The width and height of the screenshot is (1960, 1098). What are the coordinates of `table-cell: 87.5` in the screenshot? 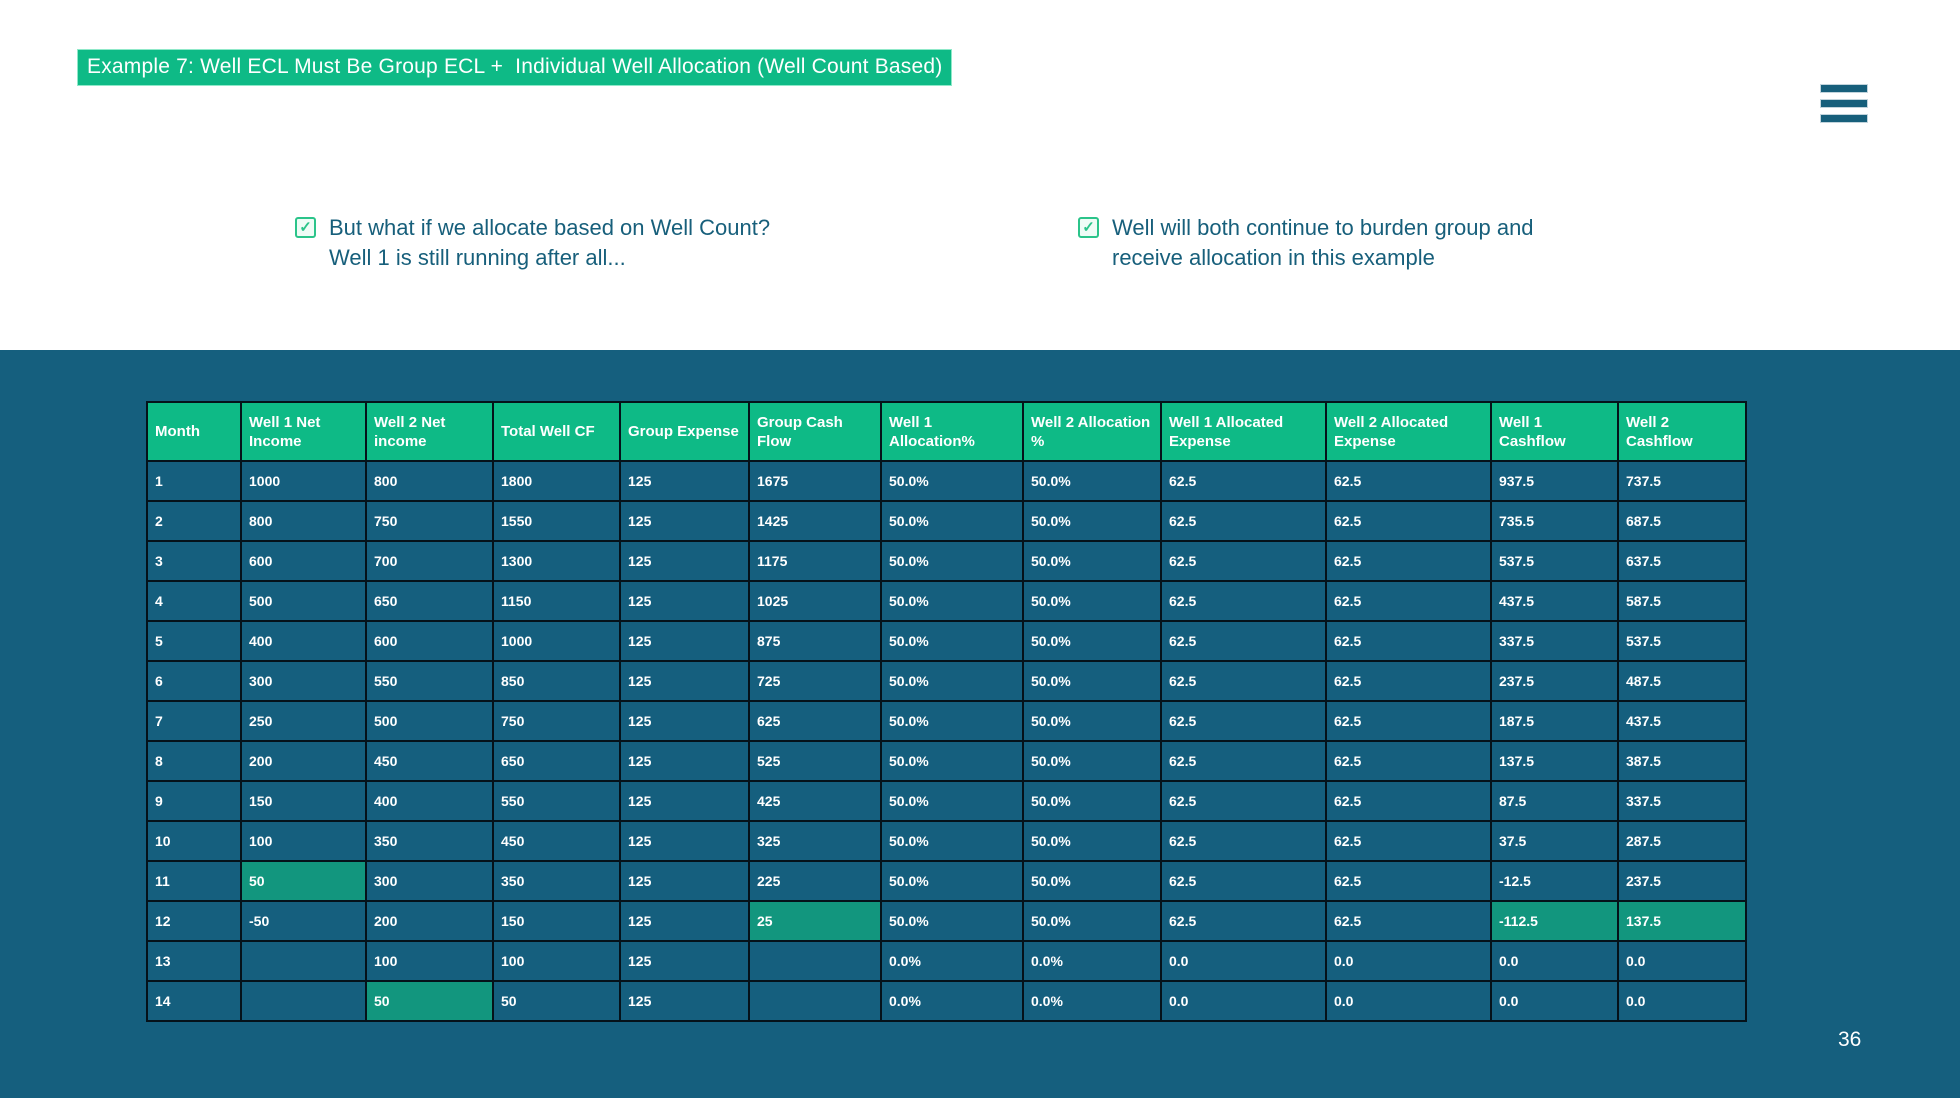 It's located at (1554, 801).